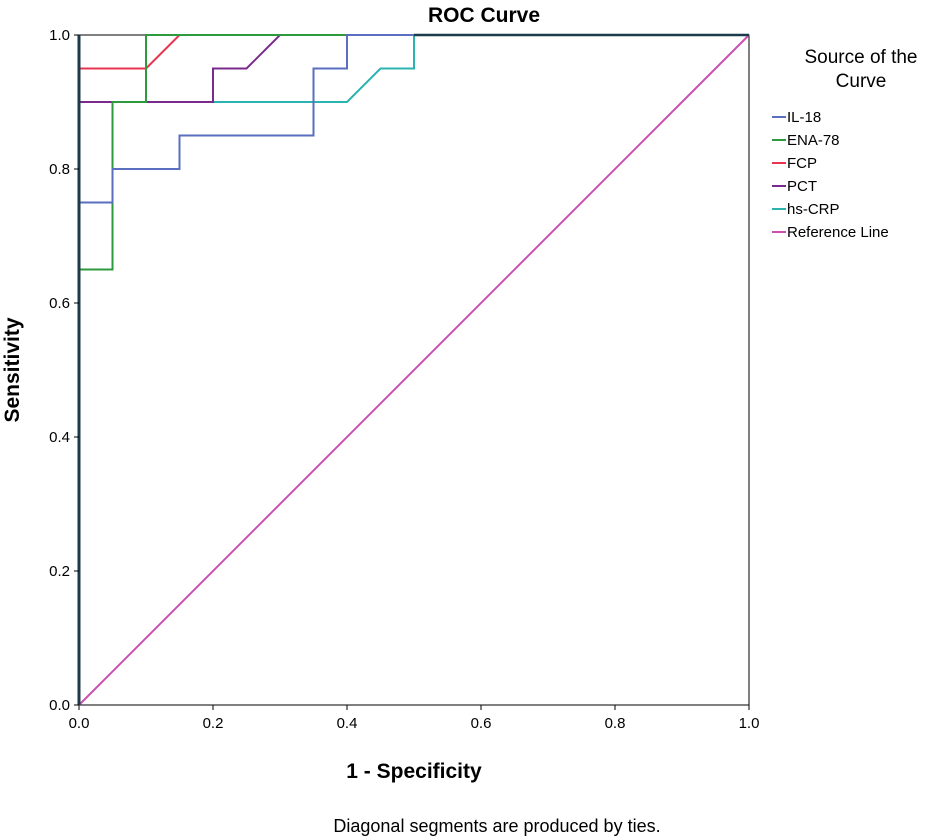 Image resolution: width=945 pixels, height=838 pixels. What do you see at coordinates (749, 723) in the screenshot?
I see `x-tick-label: 1.0` at bounding box center [749, 723].